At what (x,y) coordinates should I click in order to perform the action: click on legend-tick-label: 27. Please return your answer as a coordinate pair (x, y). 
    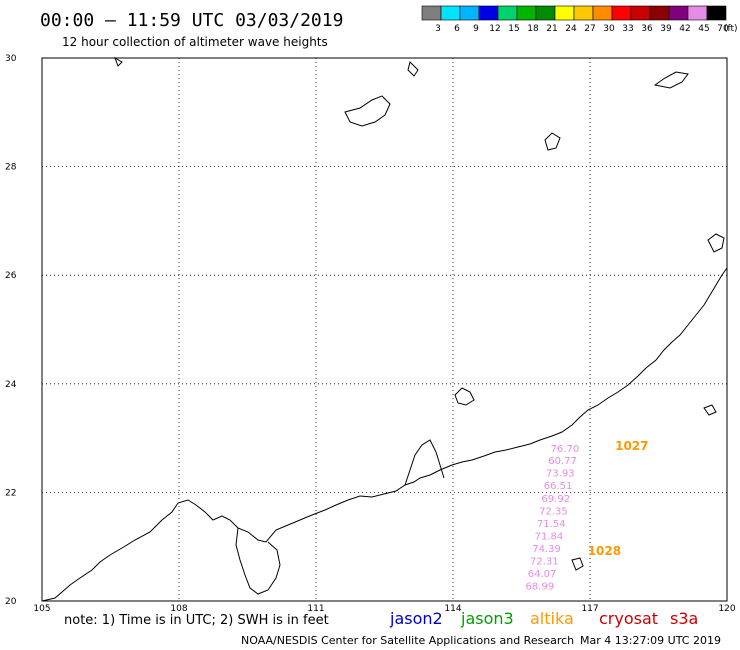
    Looking at the image, I should click on (589, 29).